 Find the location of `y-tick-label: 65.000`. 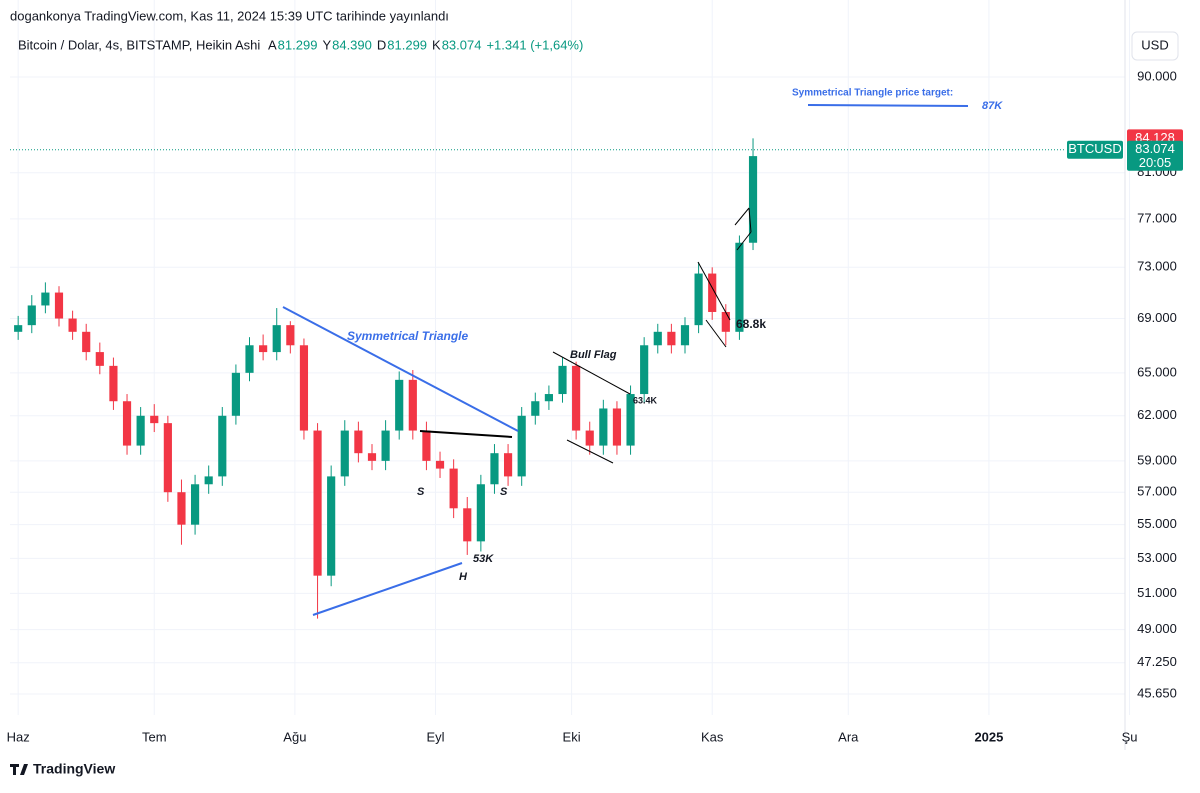

y-tick-label: 65.000 is located at coordinates (1157, 371).